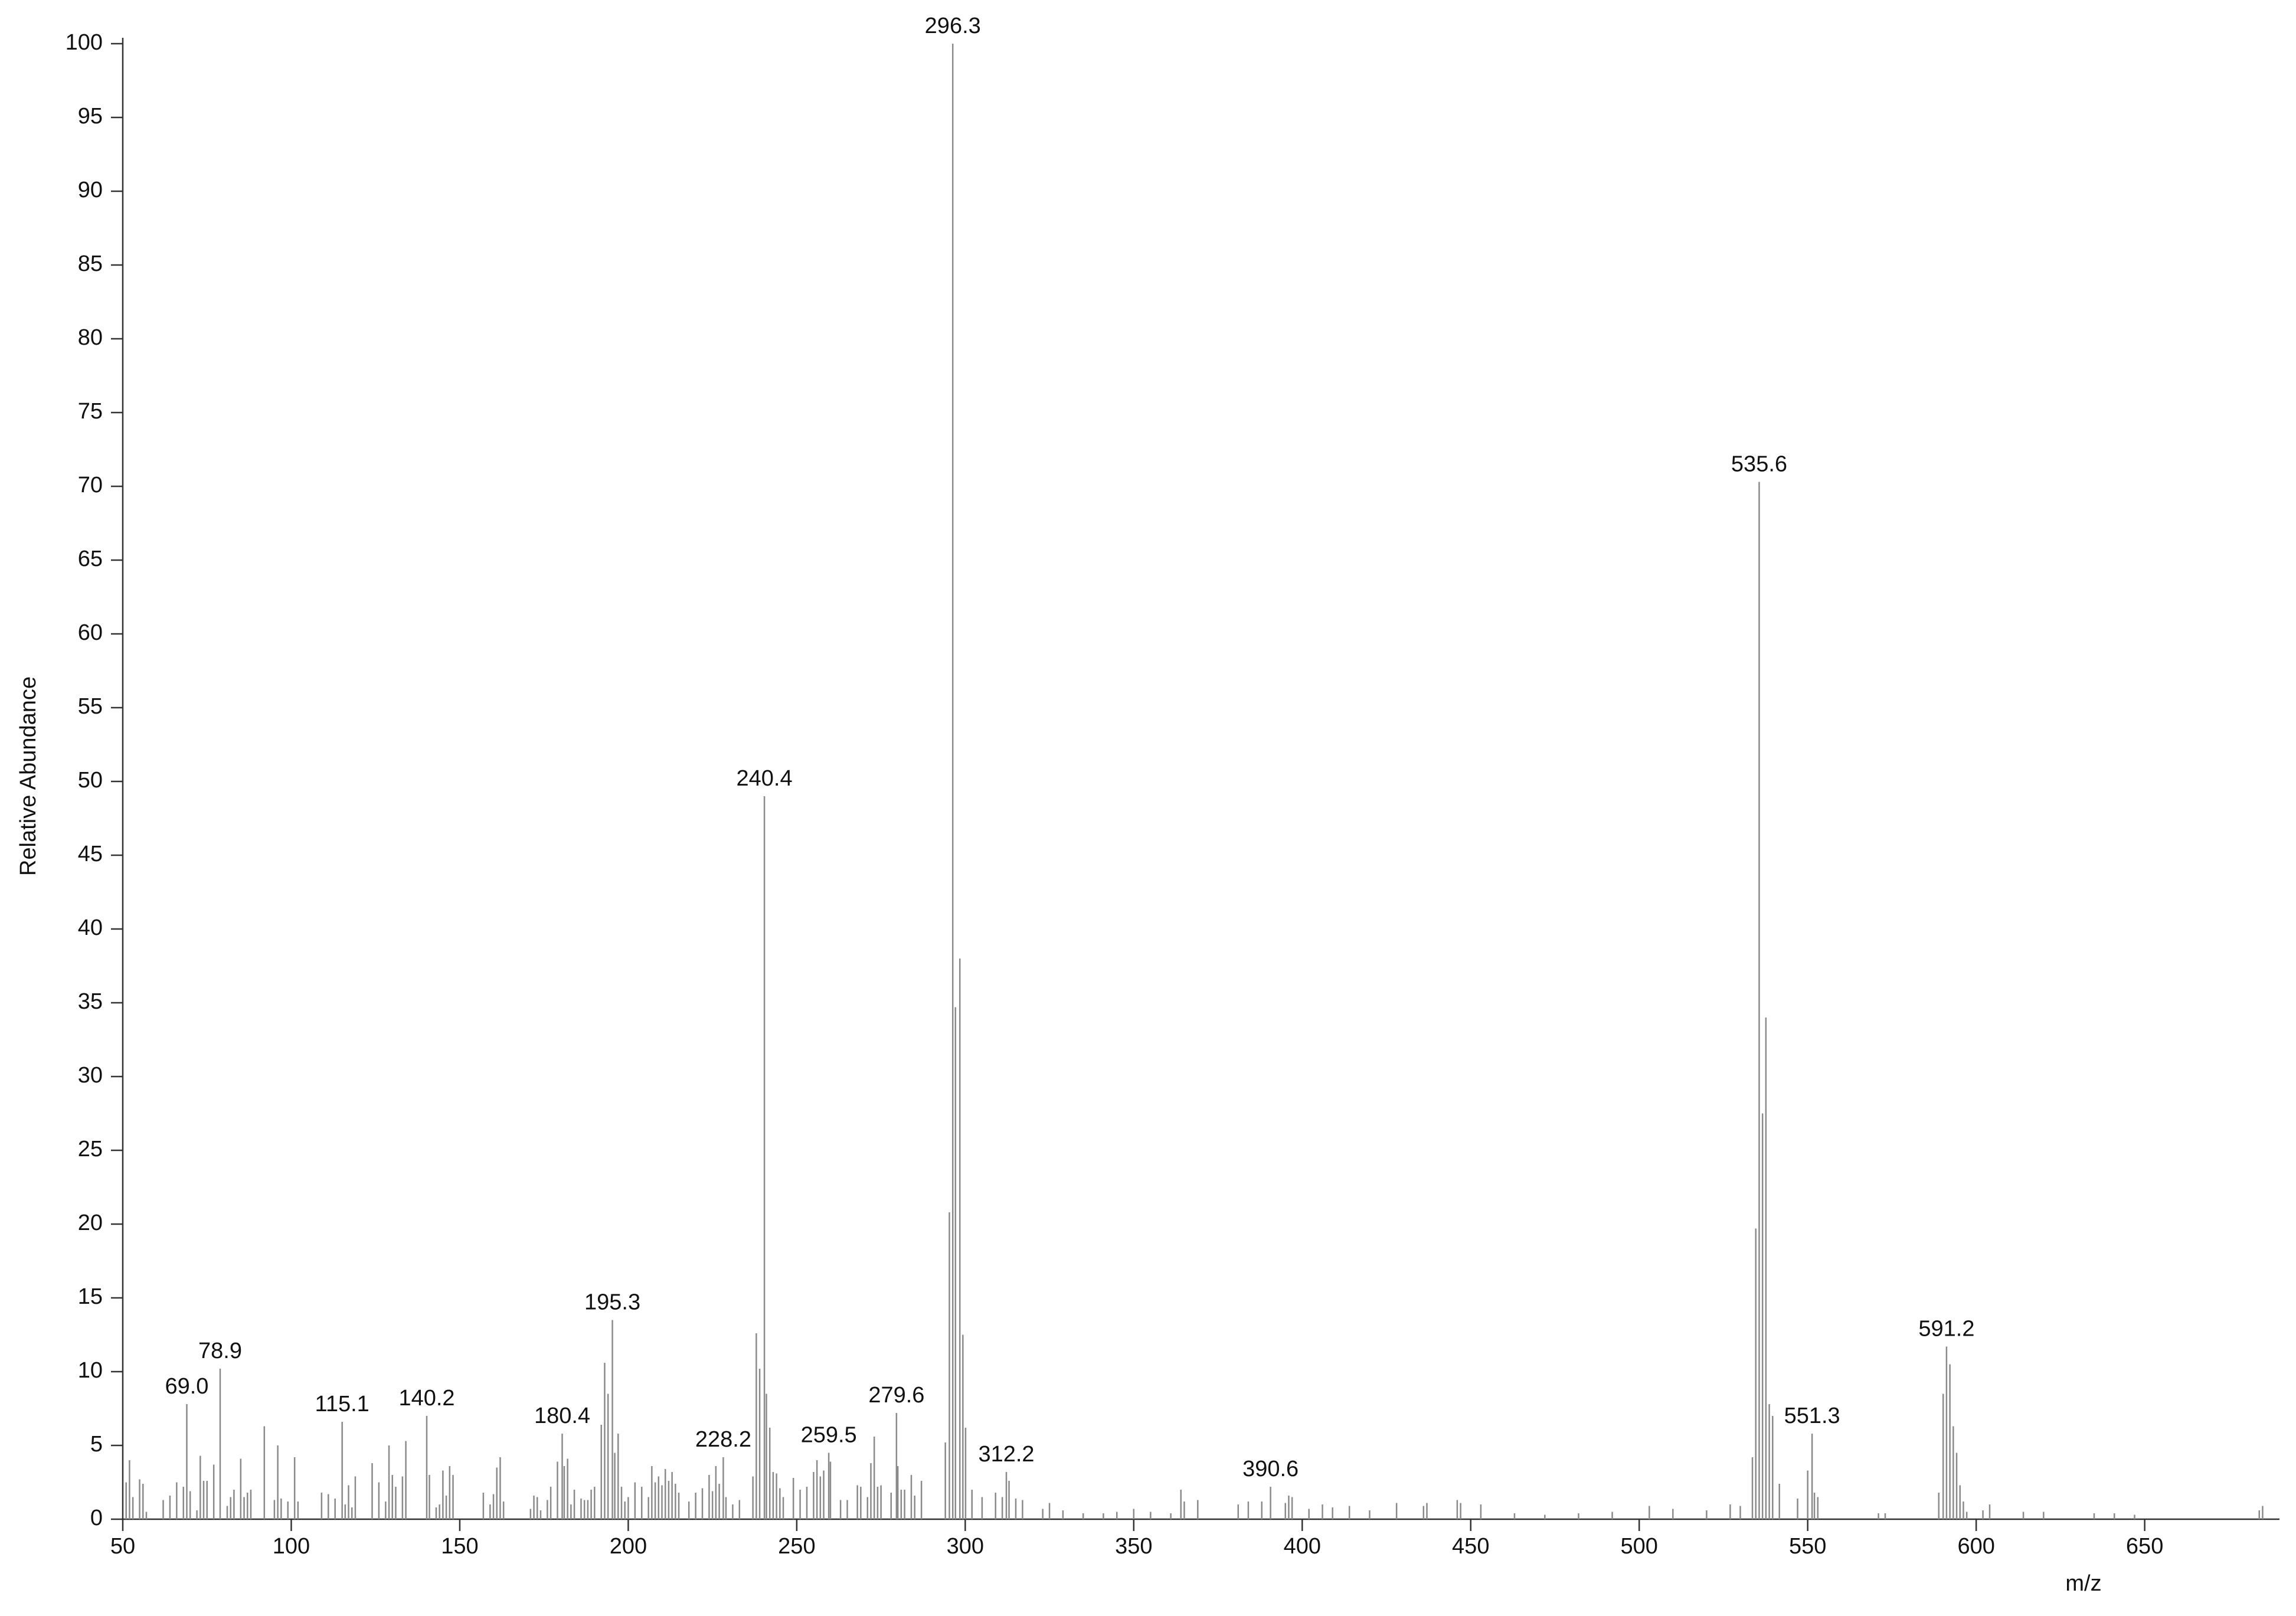 This screenshot has width=2296, height=1616. I want to click on y-tick-label: 0, so click(96, 1518).